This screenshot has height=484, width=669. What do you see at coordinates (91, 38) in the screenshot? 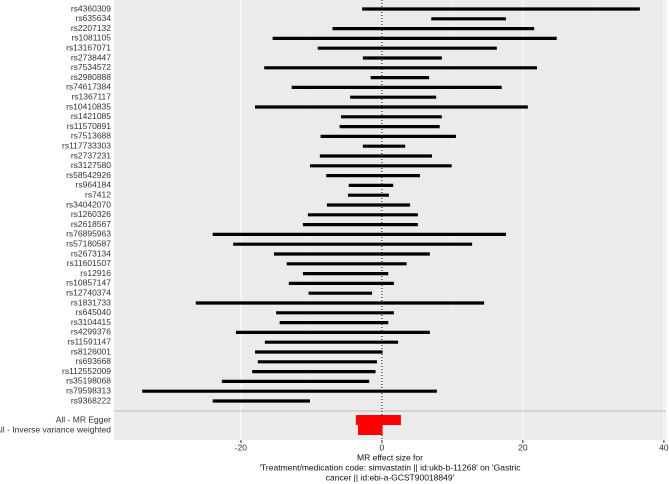
I see `y-tick-label: rs1081105` at bounding box center [91, 38].